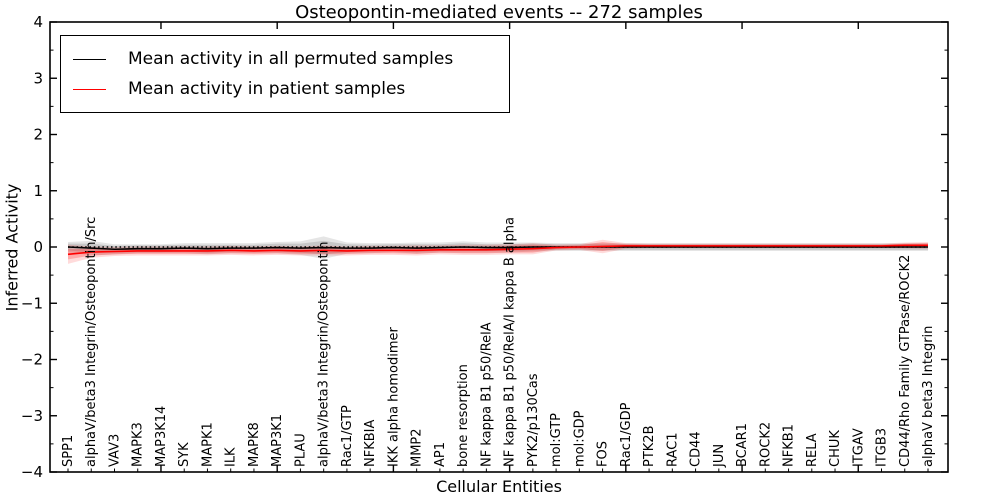 The width and height of the screenshot is (1000, 500). What do you see at coordinates (184, 454) in the screenshot?
I see `x-category-label: SYK` at bounding box center [184, 454].